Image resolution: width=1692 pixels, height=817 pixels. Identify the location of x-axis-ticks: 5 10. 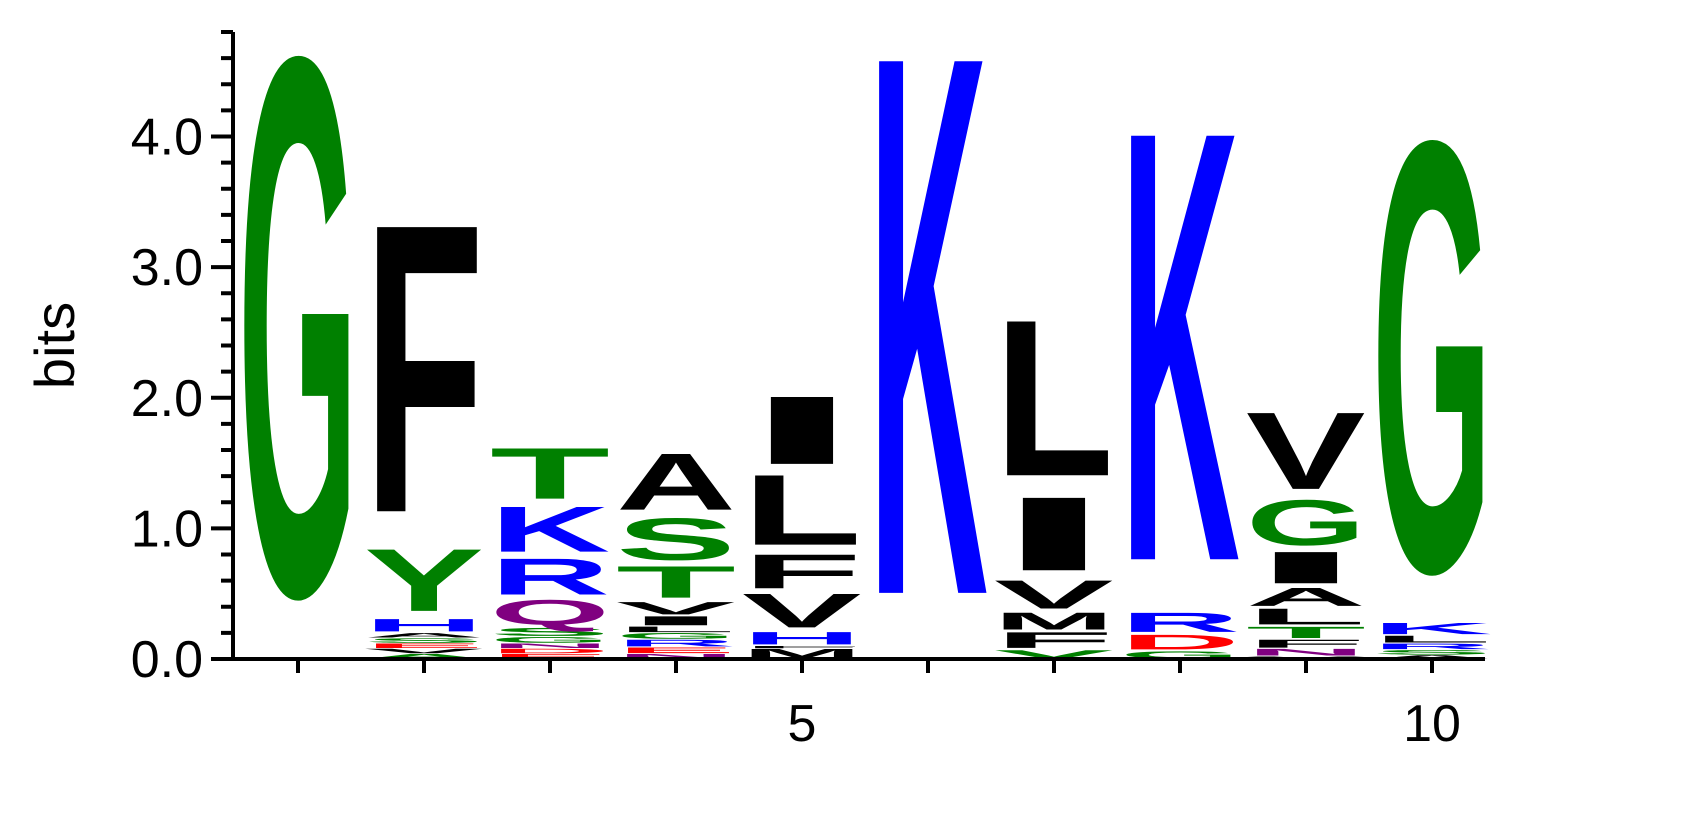
(878, 706).